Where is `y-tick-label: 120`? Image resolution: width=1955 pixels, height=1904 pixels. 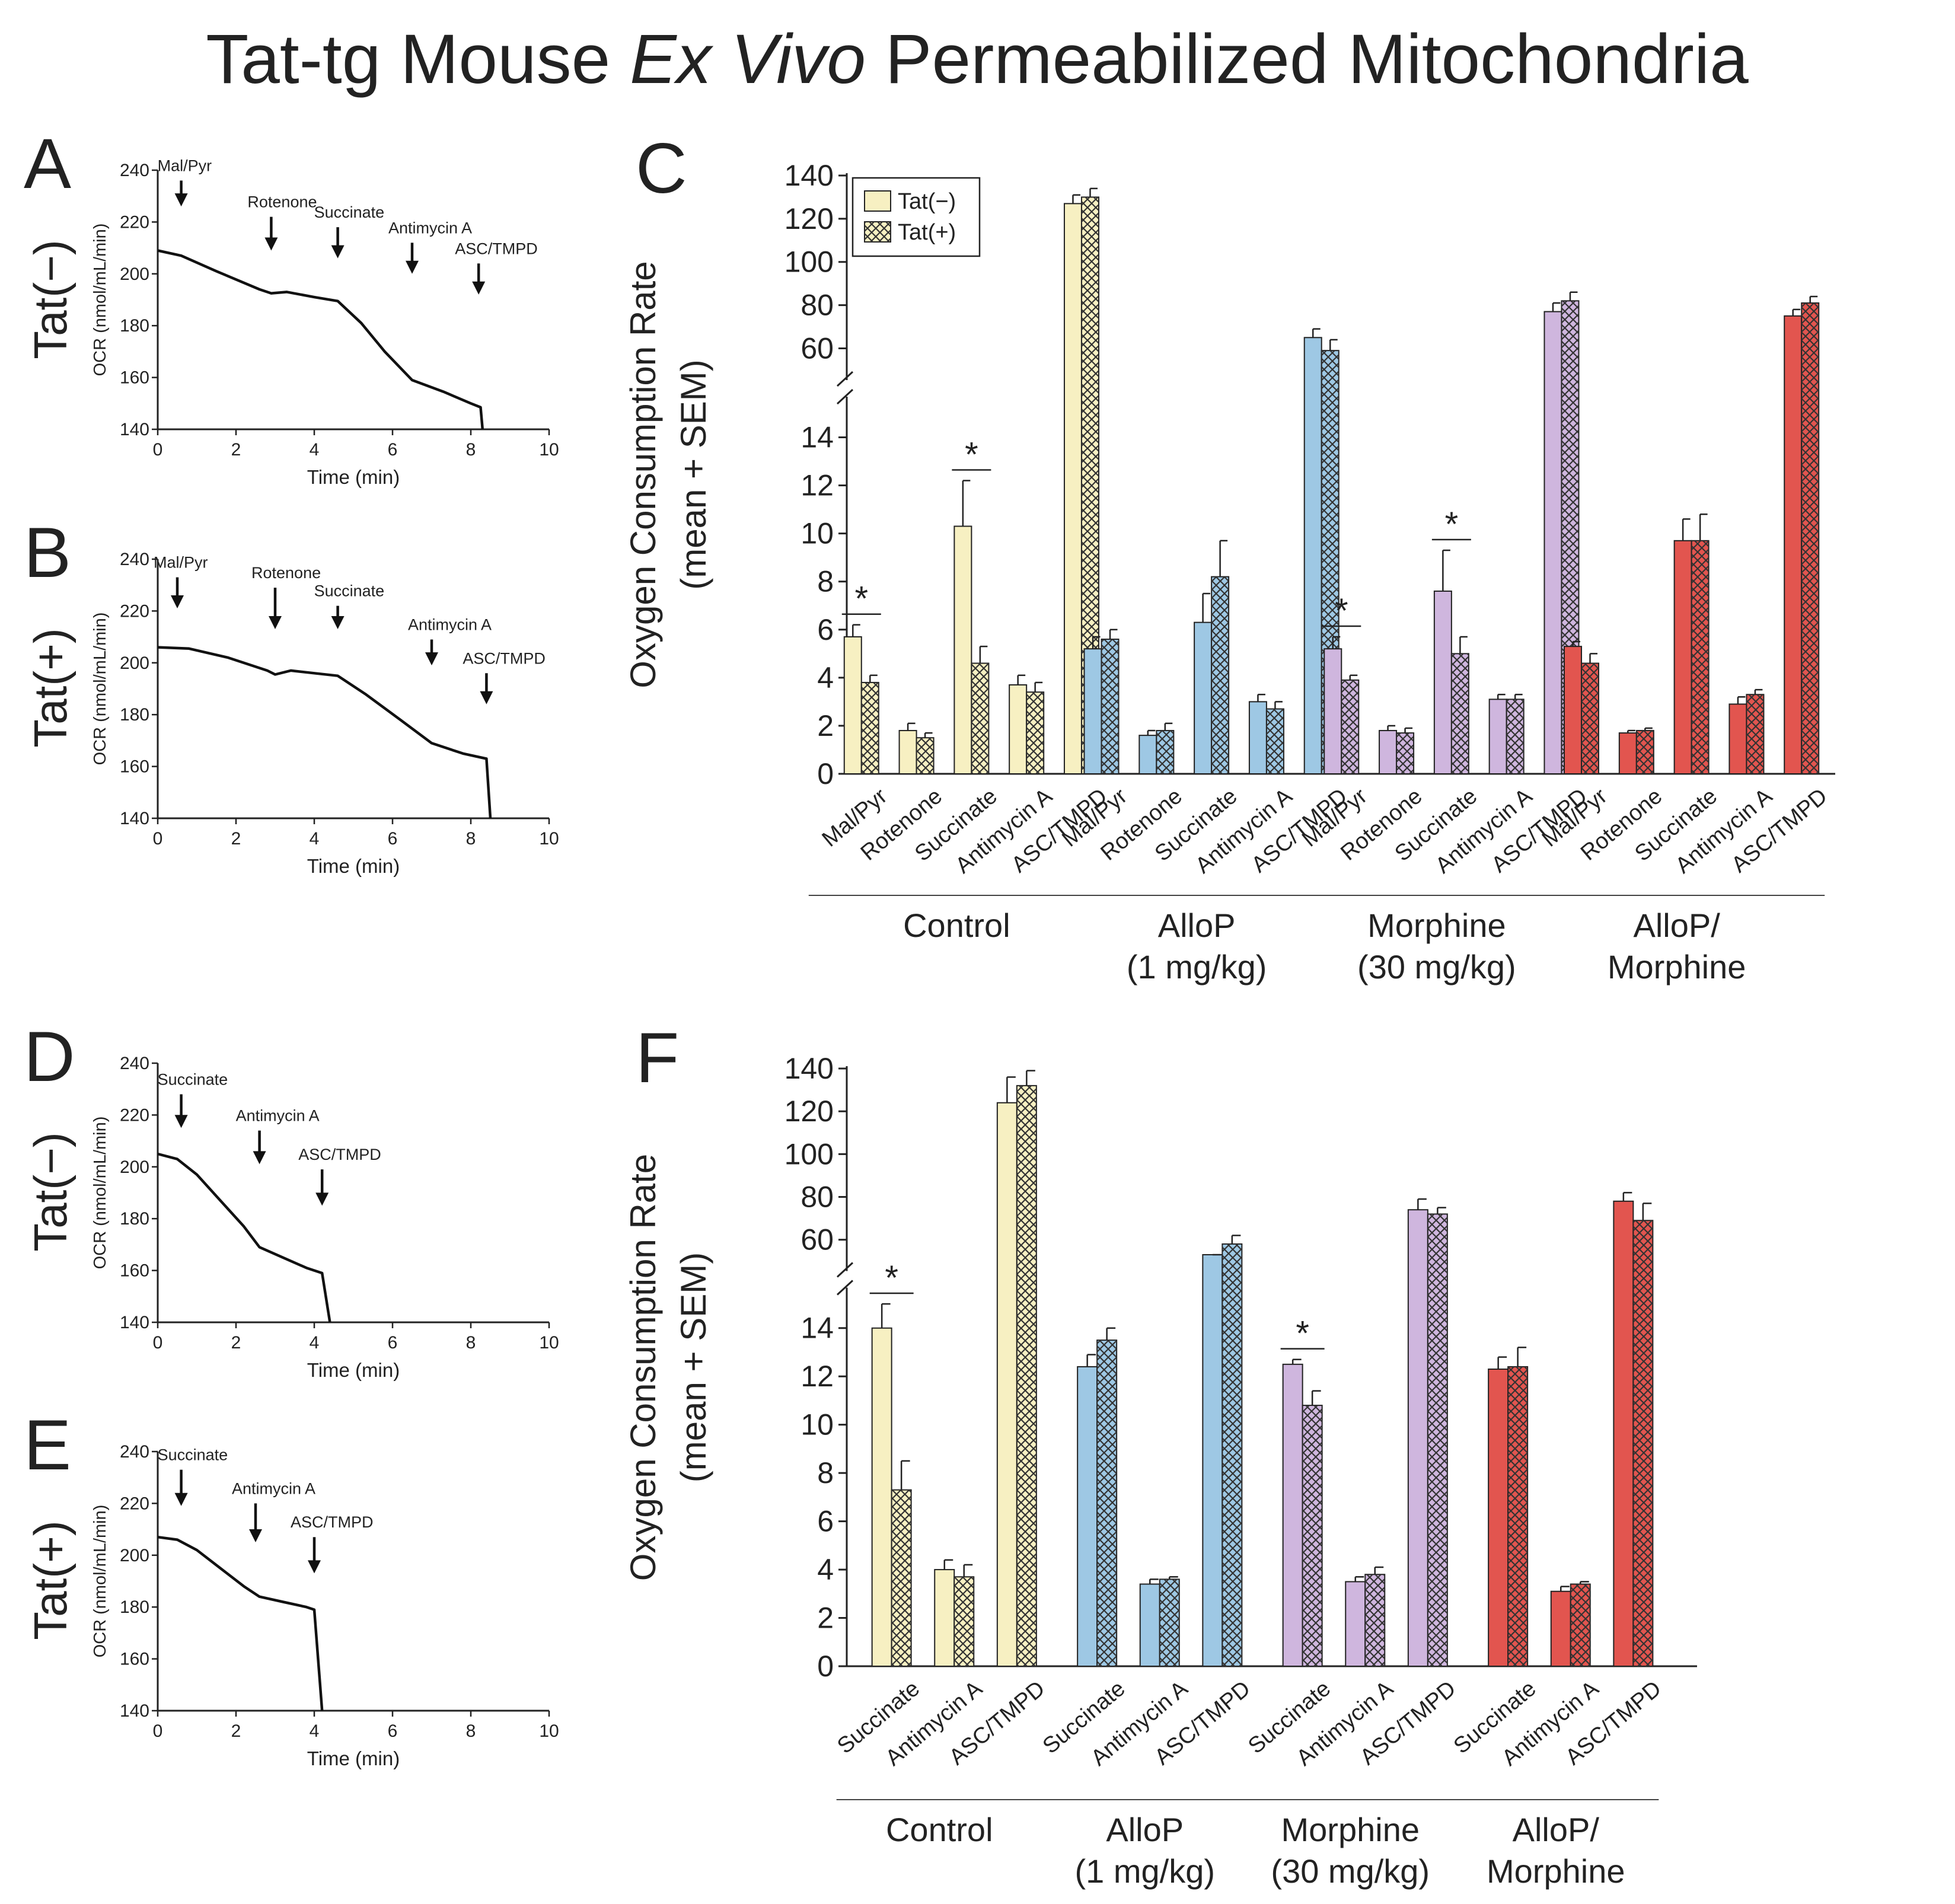
y-tick-label: 120 is located at coordinates (809, 1111).